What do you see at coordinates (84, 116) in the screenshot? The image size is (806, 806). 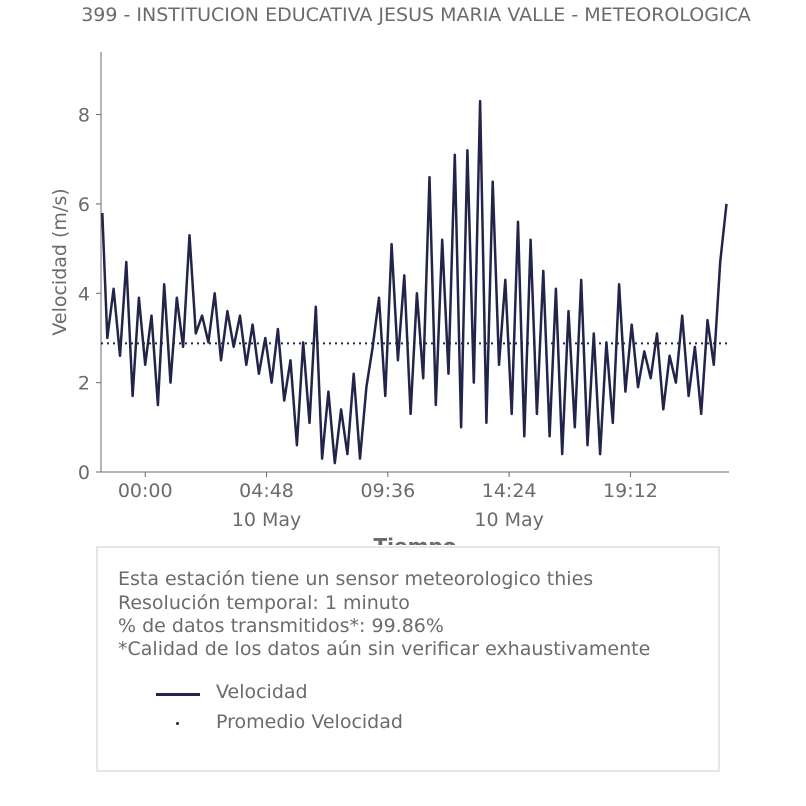 I see `y-tick-label: 8` at bounding box center [84, 116].